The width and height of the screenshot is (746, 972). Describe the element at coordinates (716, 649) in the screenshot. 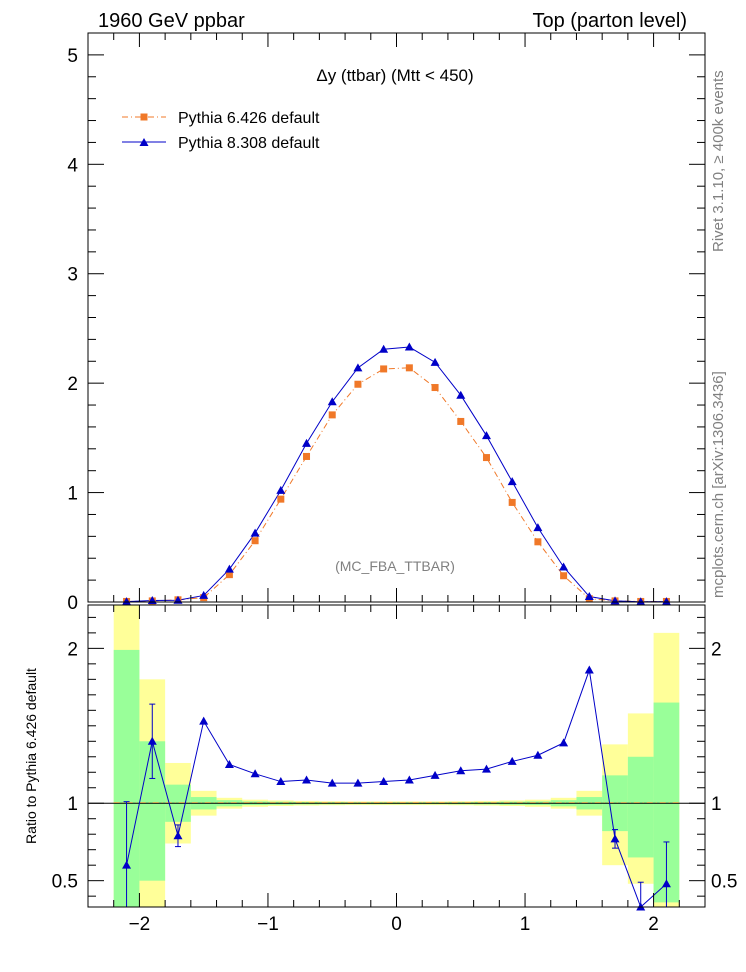

I see `y-tick-label-right: 2` at that location.